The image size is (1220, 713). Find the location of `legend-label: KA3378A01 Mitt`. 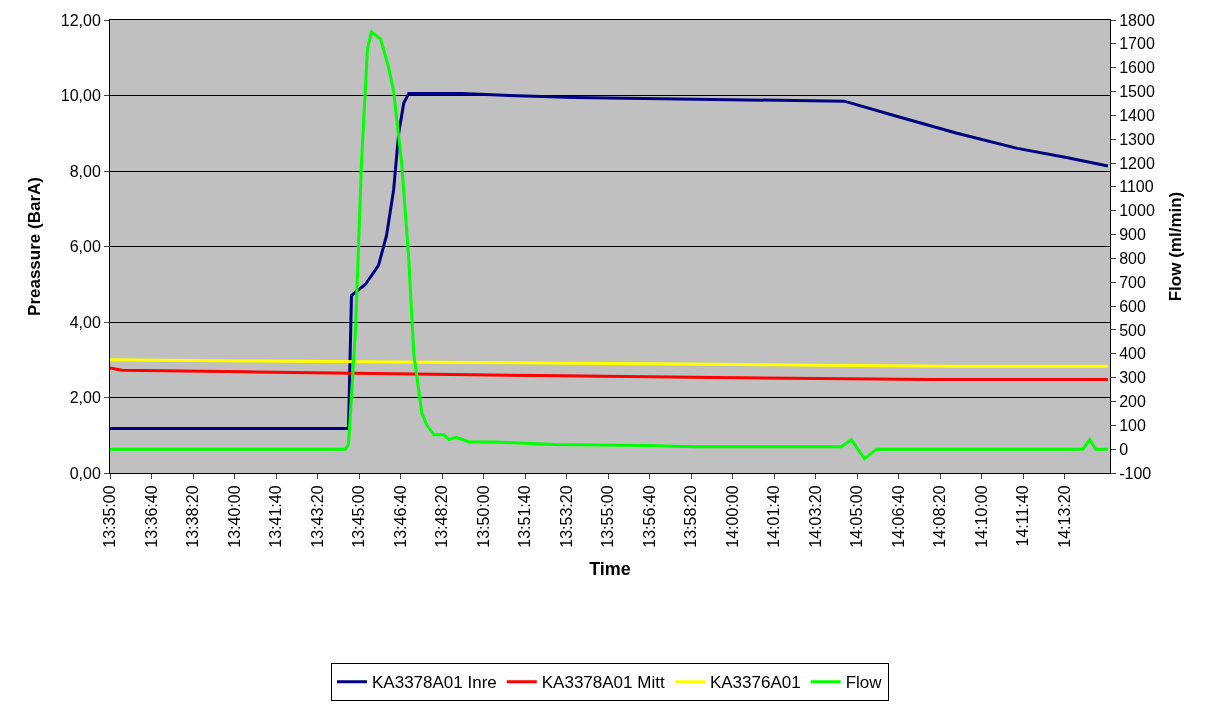

legend-label: KA3378A01 Mitt is located at coordinates (603, 683).